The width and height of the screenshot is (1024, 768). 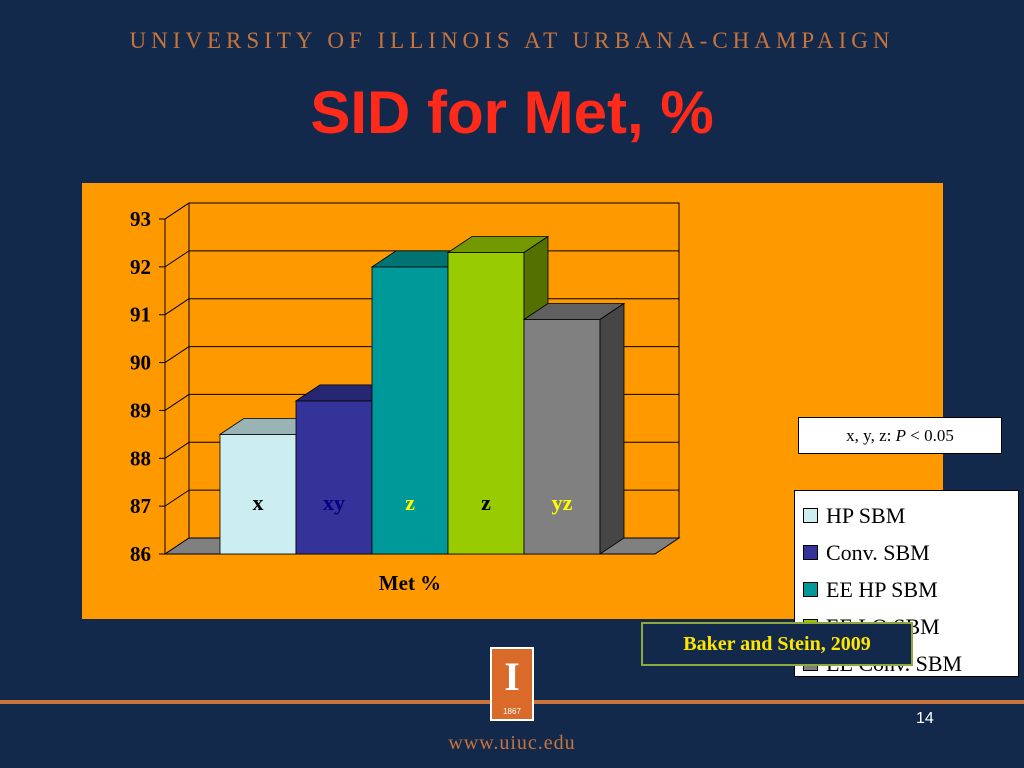 I want to click on y-tick-label: 93, so click(x=140, y=219).